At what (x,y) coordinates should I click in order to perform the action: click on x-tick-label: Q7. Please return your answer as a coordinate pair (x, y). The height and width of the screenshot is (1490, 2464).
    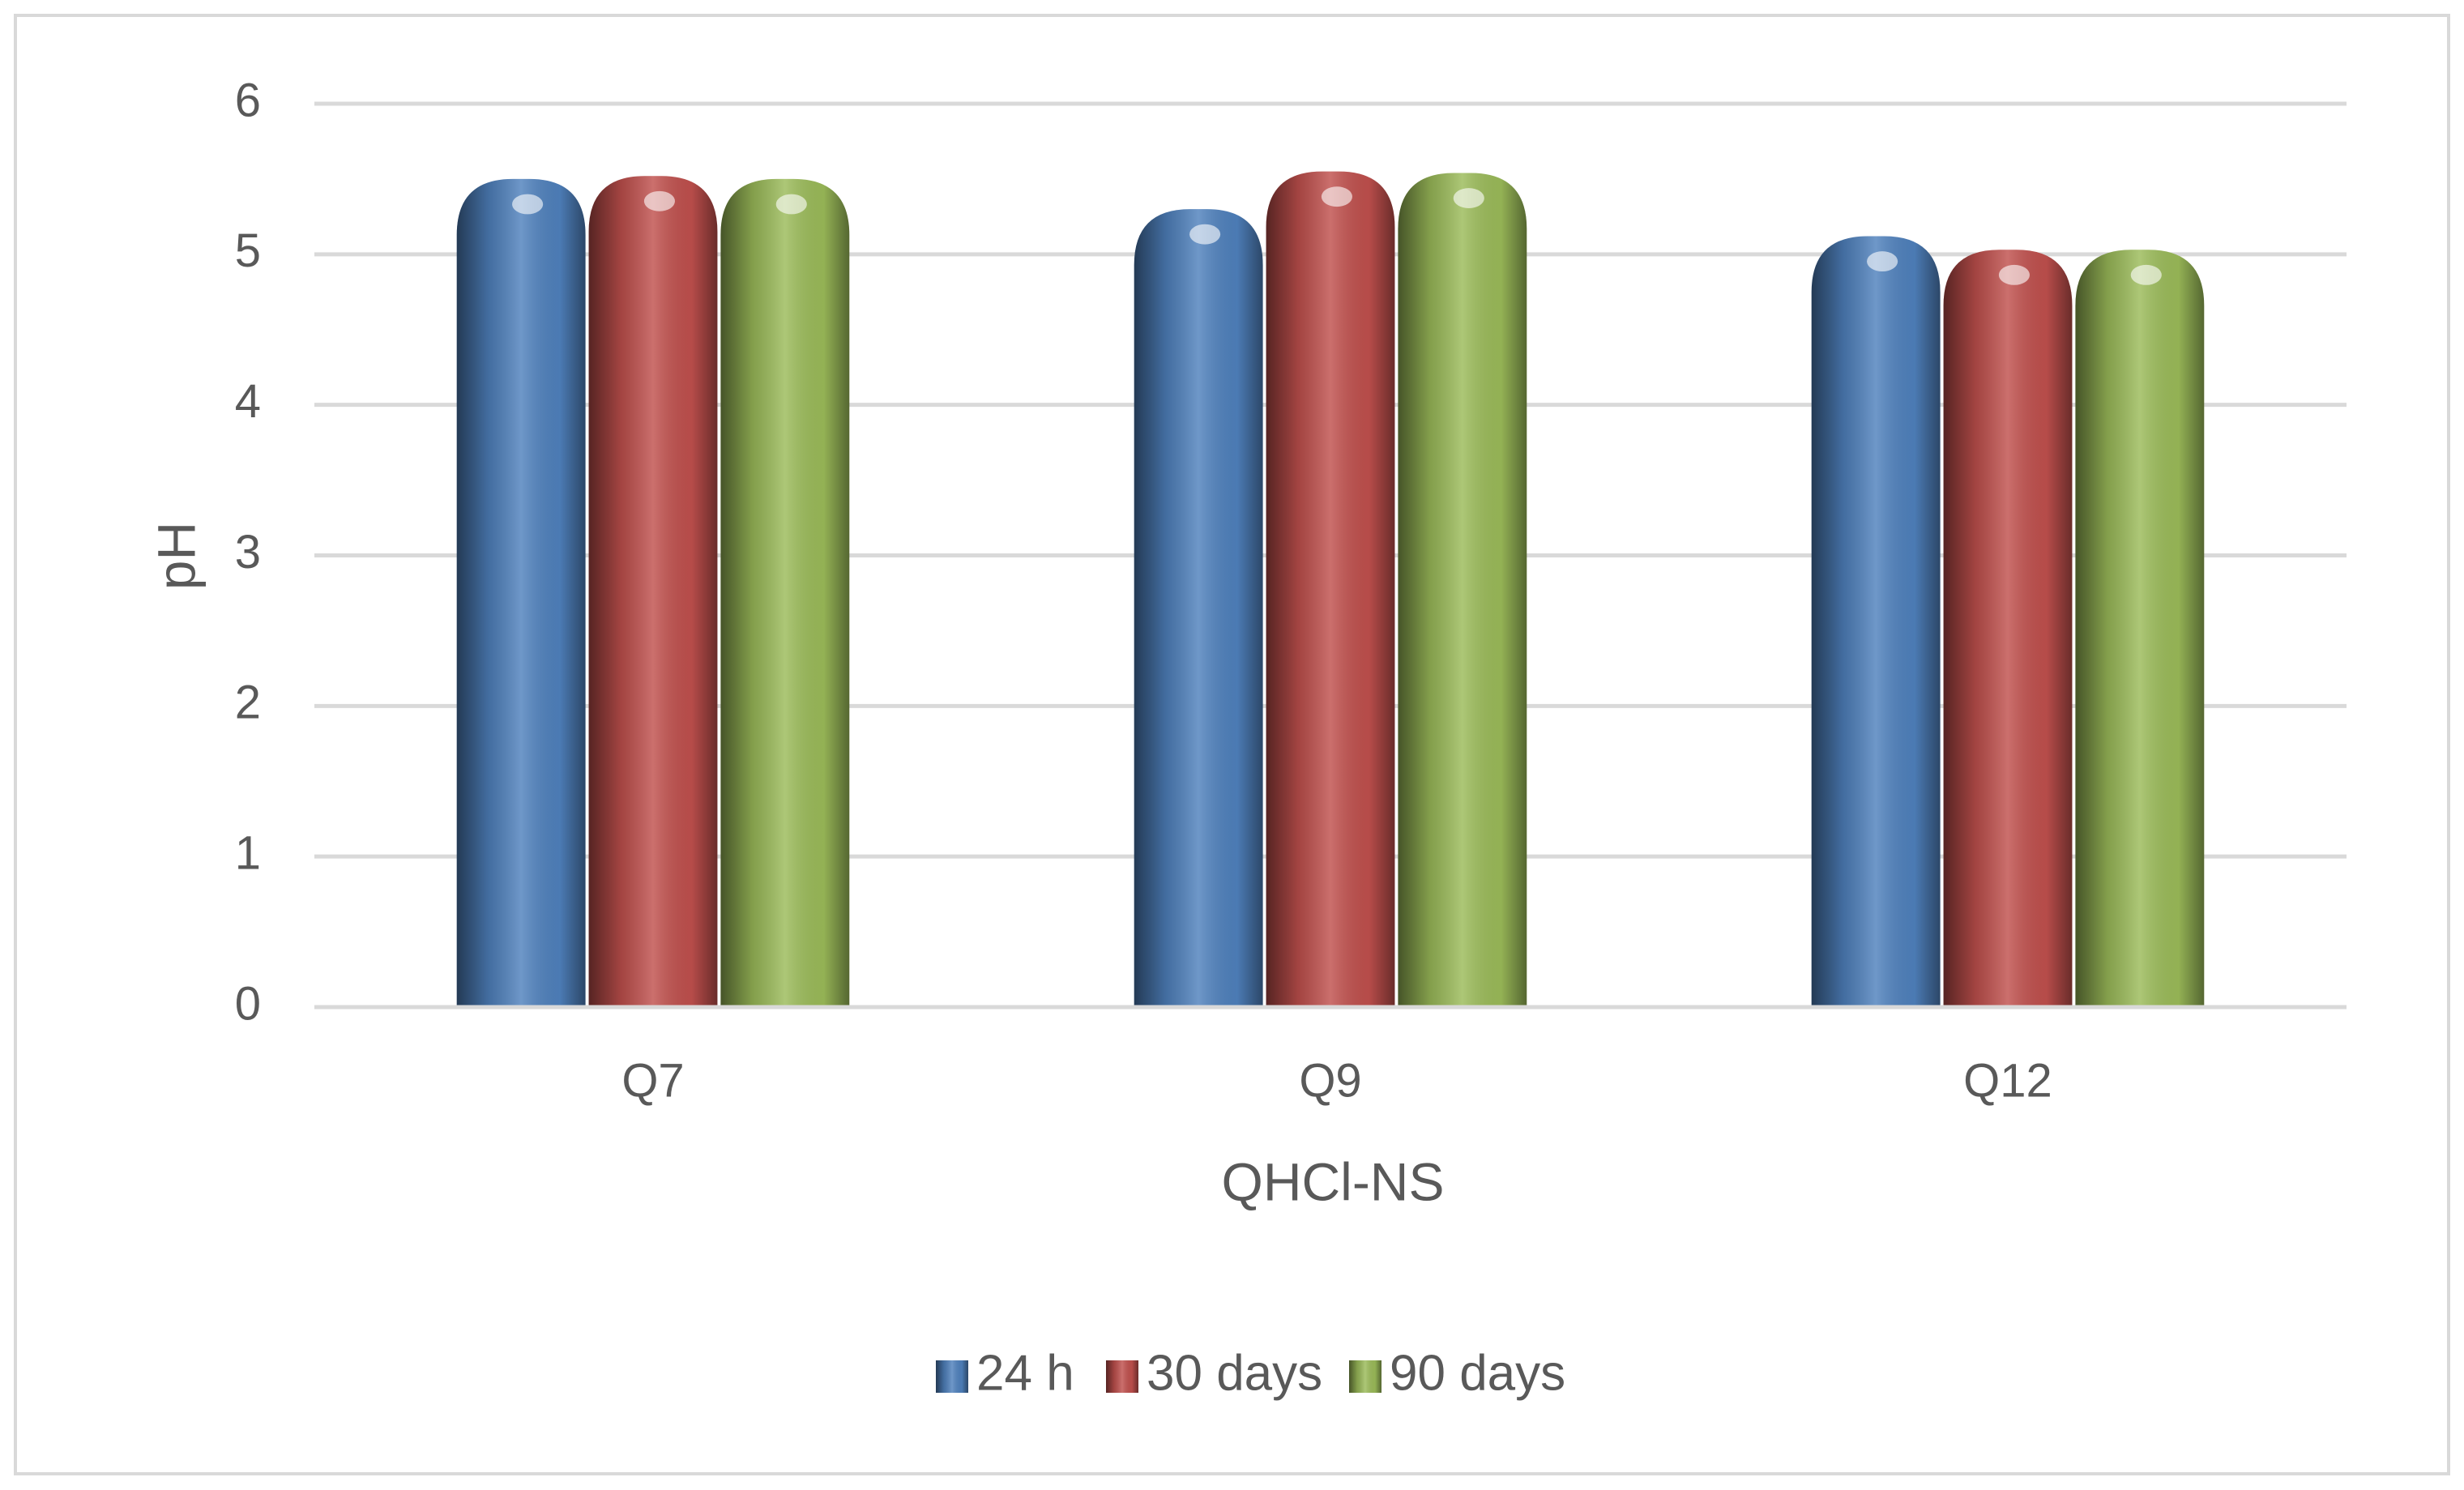
    Looking at the image, I should click on (652, 1080).